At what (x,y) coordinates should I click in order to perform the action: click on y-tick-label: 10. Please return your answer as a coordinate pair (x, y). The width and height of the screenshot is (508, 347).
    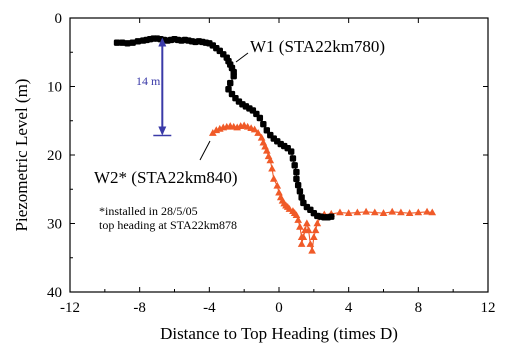
    Looking at the image, I should click on (54, 88).